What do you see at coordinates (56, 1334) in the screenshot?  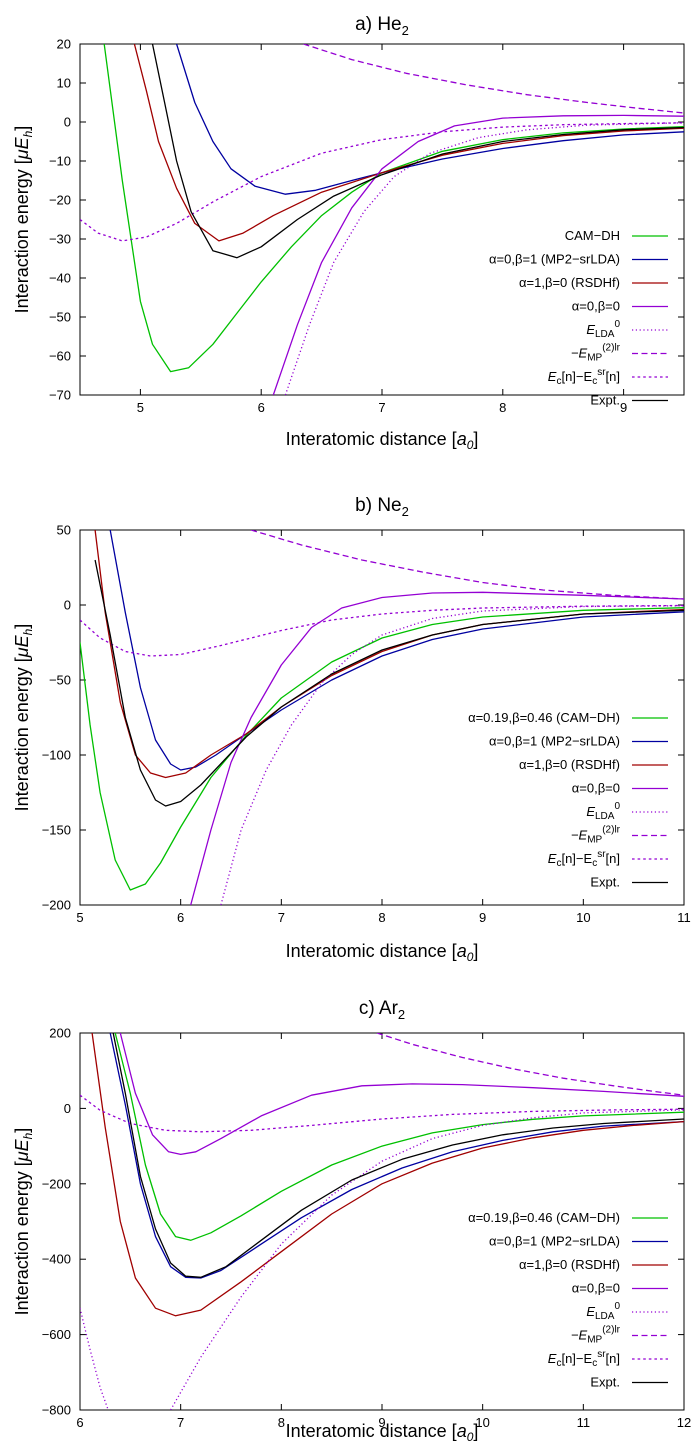 I see `y-tick-label: −600` at bounding box center [56, 1334].